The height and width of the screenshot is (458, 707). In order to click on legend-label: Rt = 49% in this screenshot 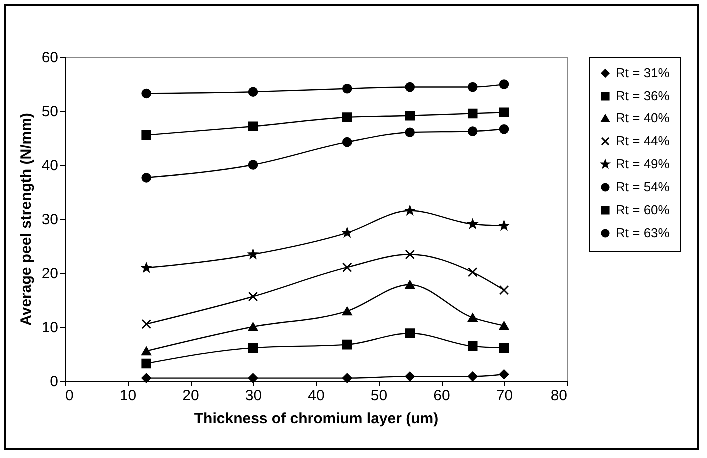, I will do `click(643, 164)`.